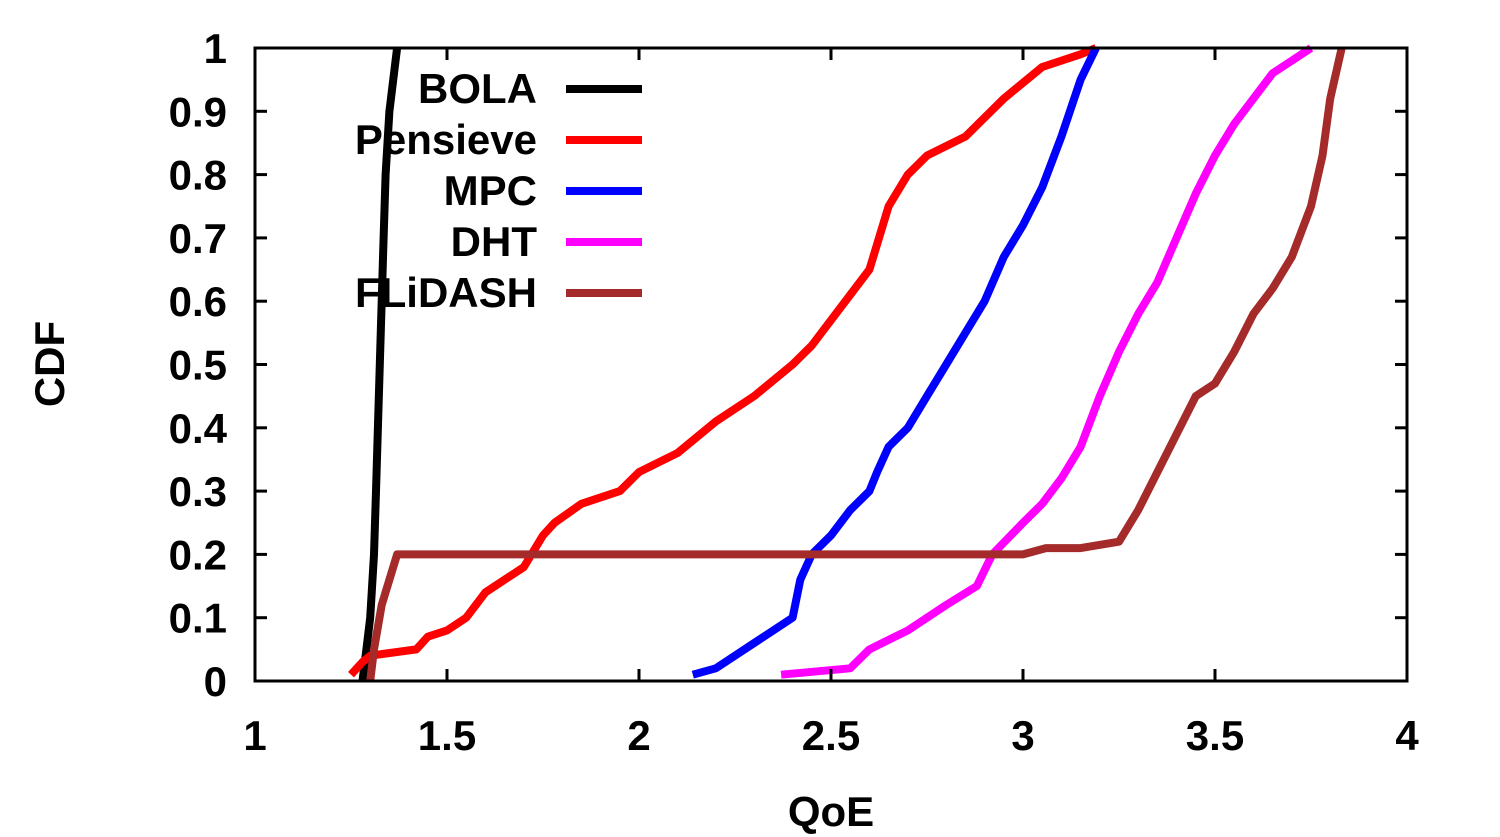  I want to click on y-tick-label: 0.9, so click(198, 111).